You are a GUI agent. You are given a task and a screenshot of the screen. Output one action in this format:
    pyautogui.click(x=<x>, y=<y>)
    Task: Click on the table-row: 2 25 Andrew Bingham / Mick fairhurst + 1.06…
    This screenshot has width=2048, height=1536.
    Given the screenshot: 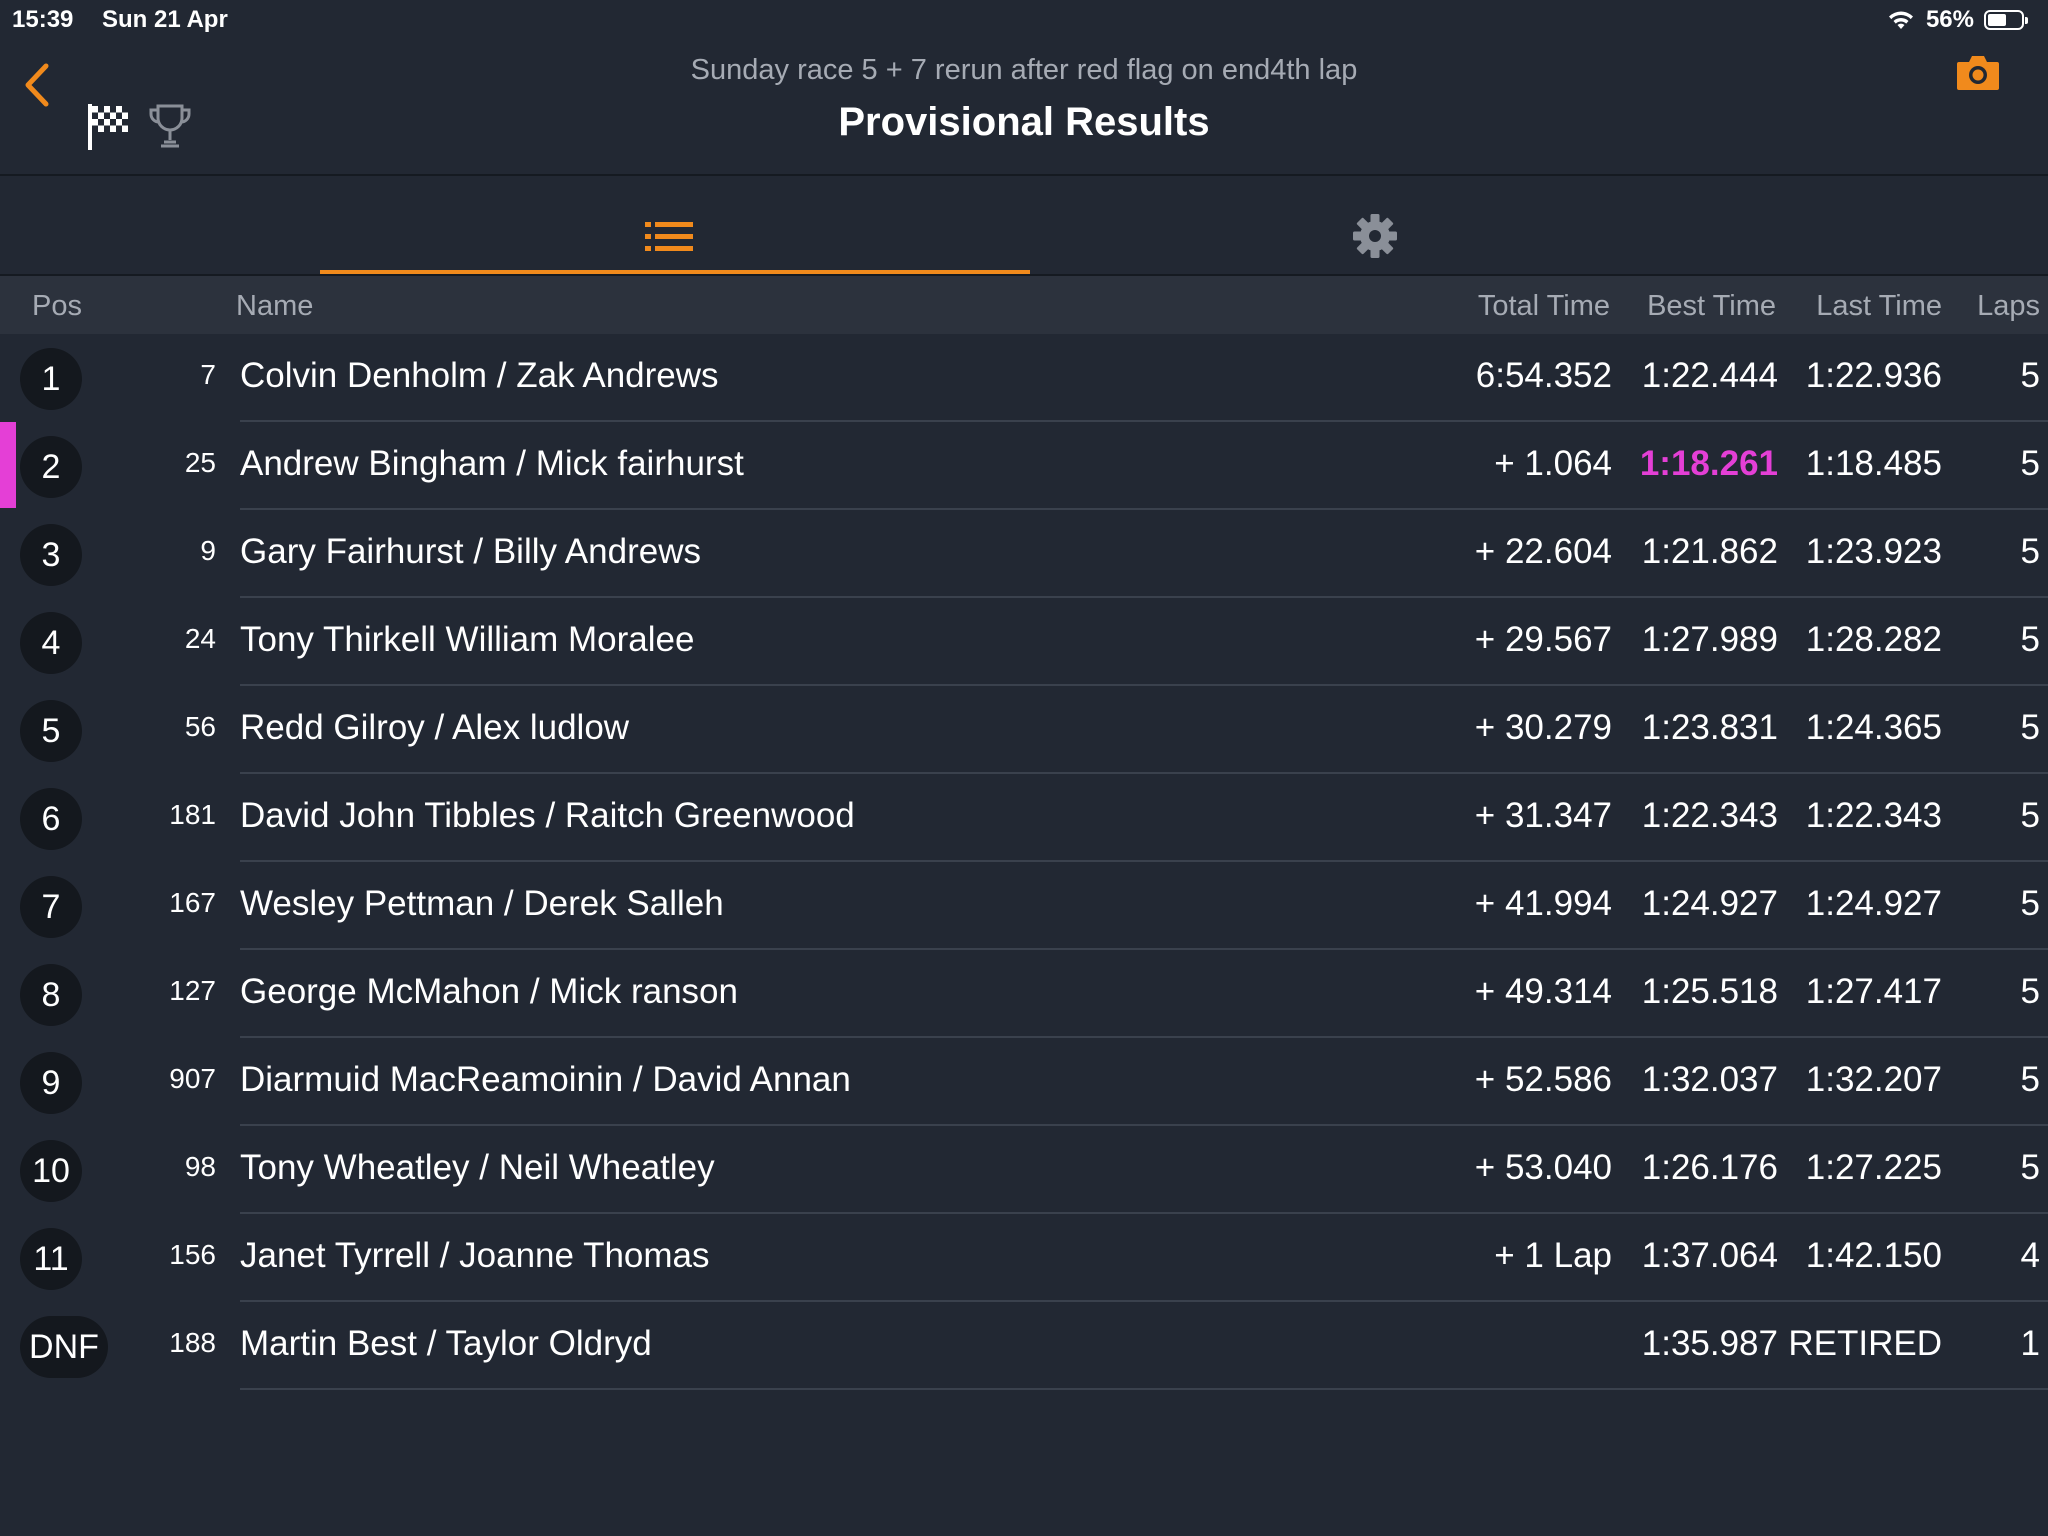 What is the action you would take?
    pyautogui.click(x=1024, y=466)
    